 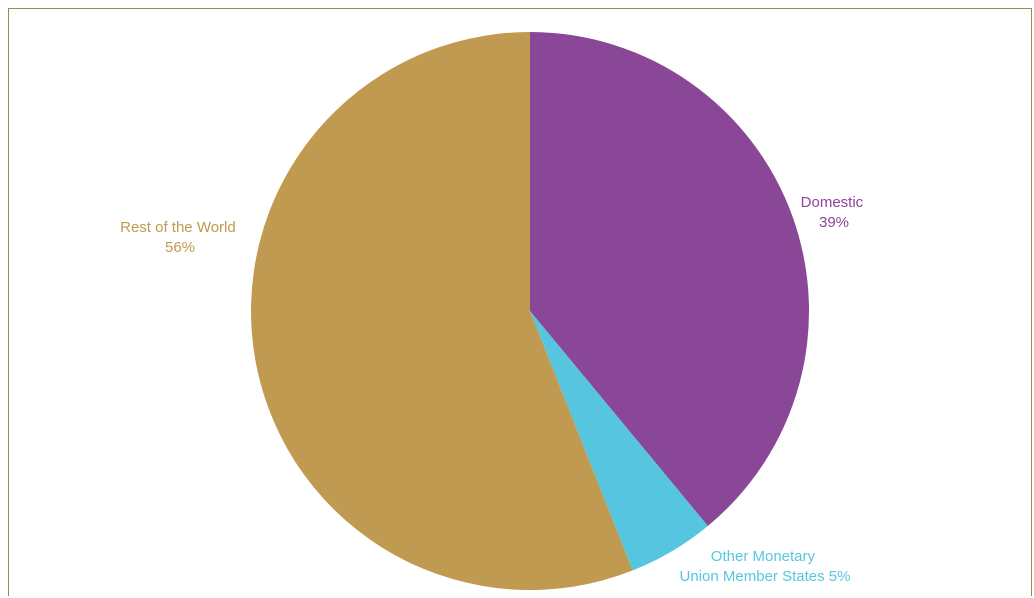 I want to click on slice-label-rest-of-world: Rest of the World 56%, so click(x=180, y=237).